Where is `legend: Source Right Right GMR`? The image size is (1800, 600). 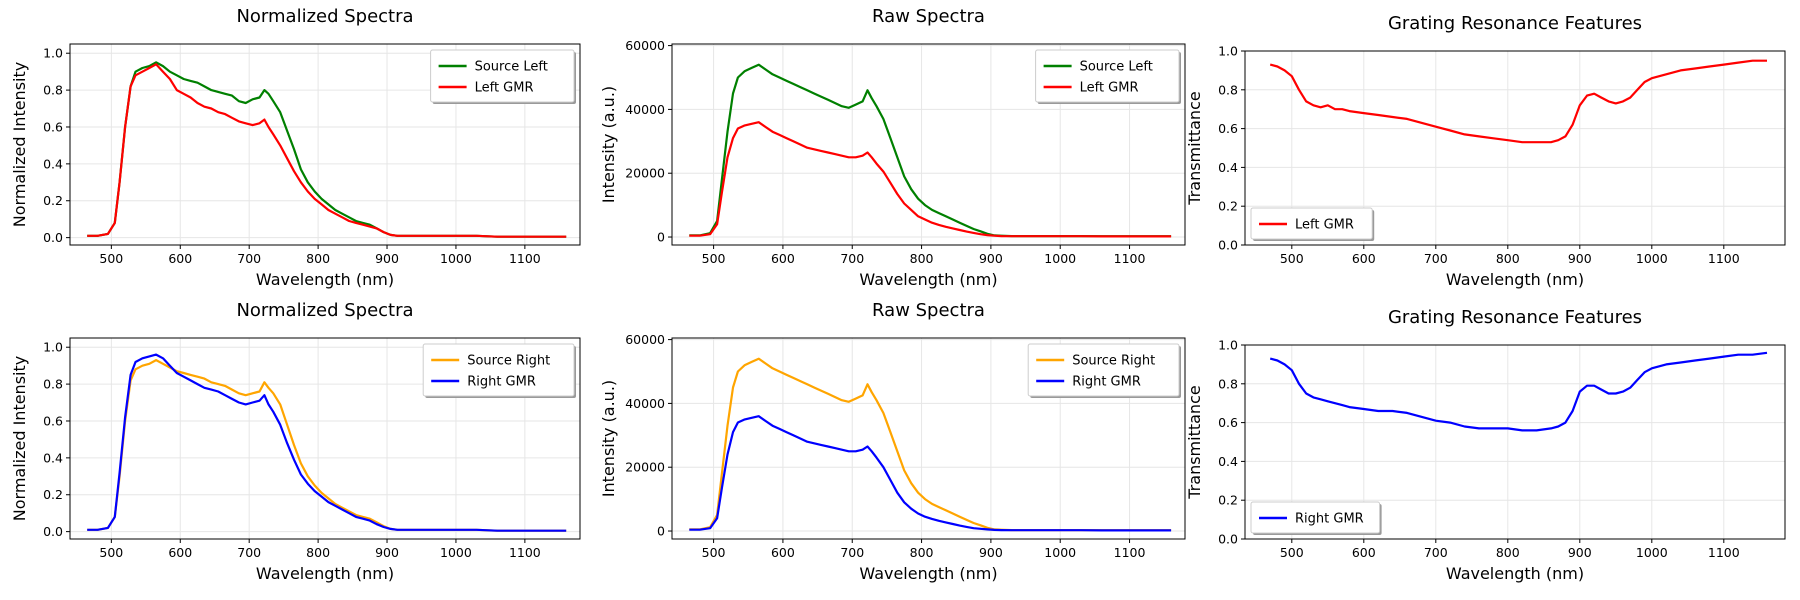 legend: Source Right Right GMR is located at coordinates (1104, 370).